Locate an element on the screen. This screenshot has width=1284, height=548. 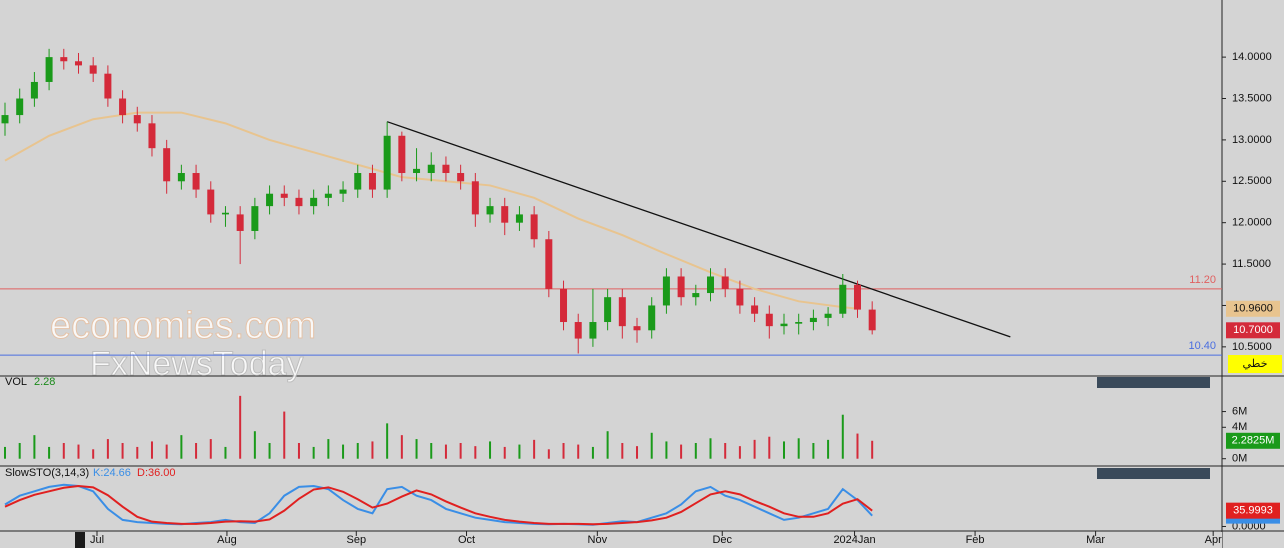
panel-title: VOL is located at coordinates (16, 382).